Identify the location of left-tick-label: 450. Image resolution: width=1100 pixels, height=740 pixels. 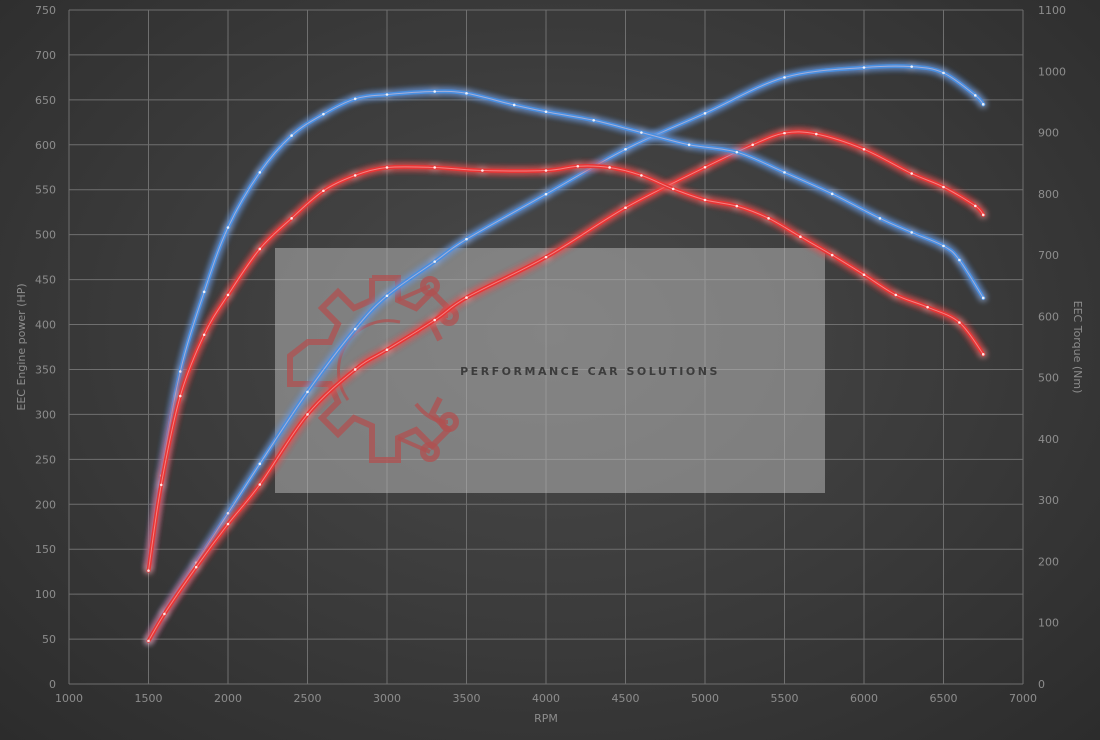
(45, 280).